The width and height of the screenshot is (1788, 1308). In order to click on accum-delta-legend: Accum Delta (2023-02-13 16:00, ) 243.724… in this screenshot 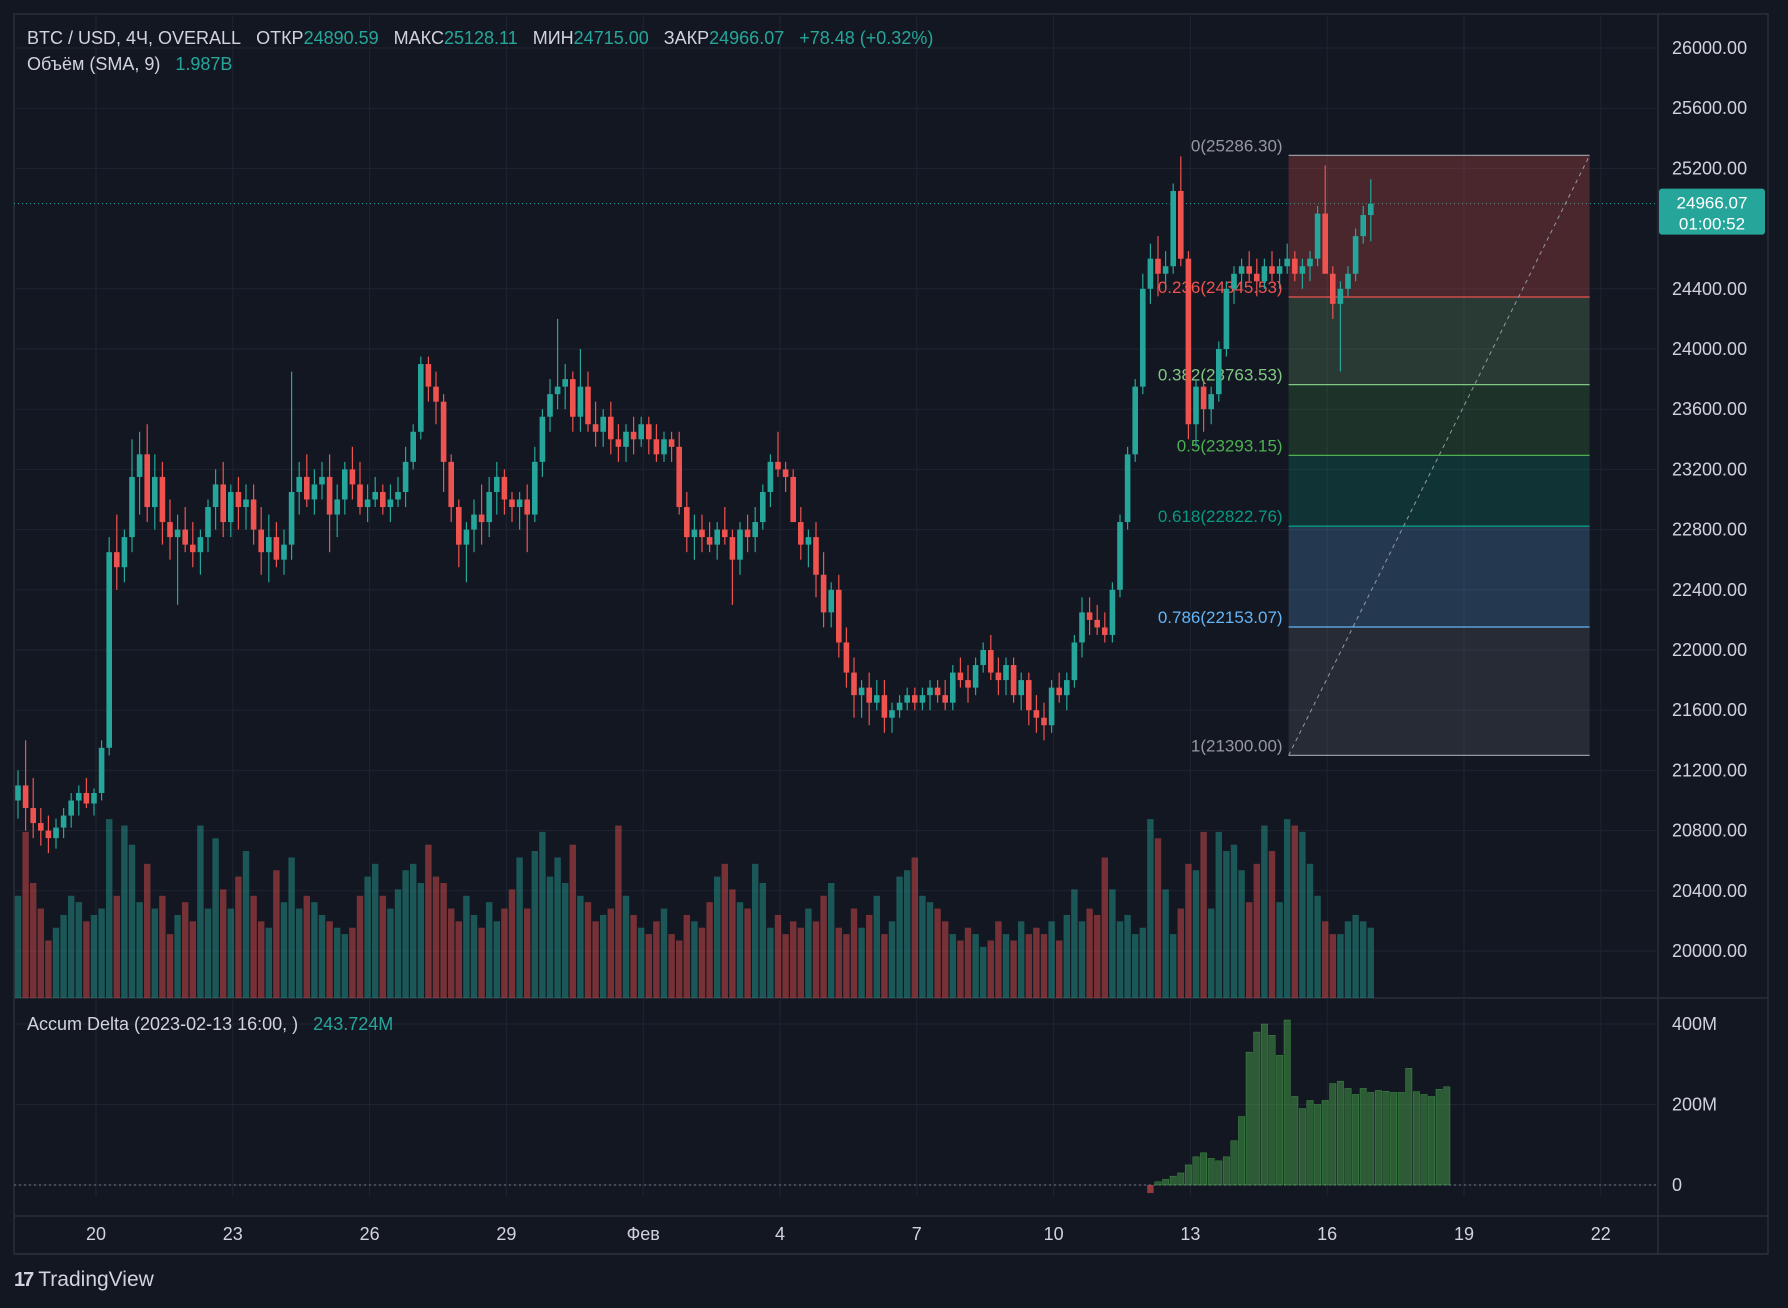, I will do `click(210, 1024)`.